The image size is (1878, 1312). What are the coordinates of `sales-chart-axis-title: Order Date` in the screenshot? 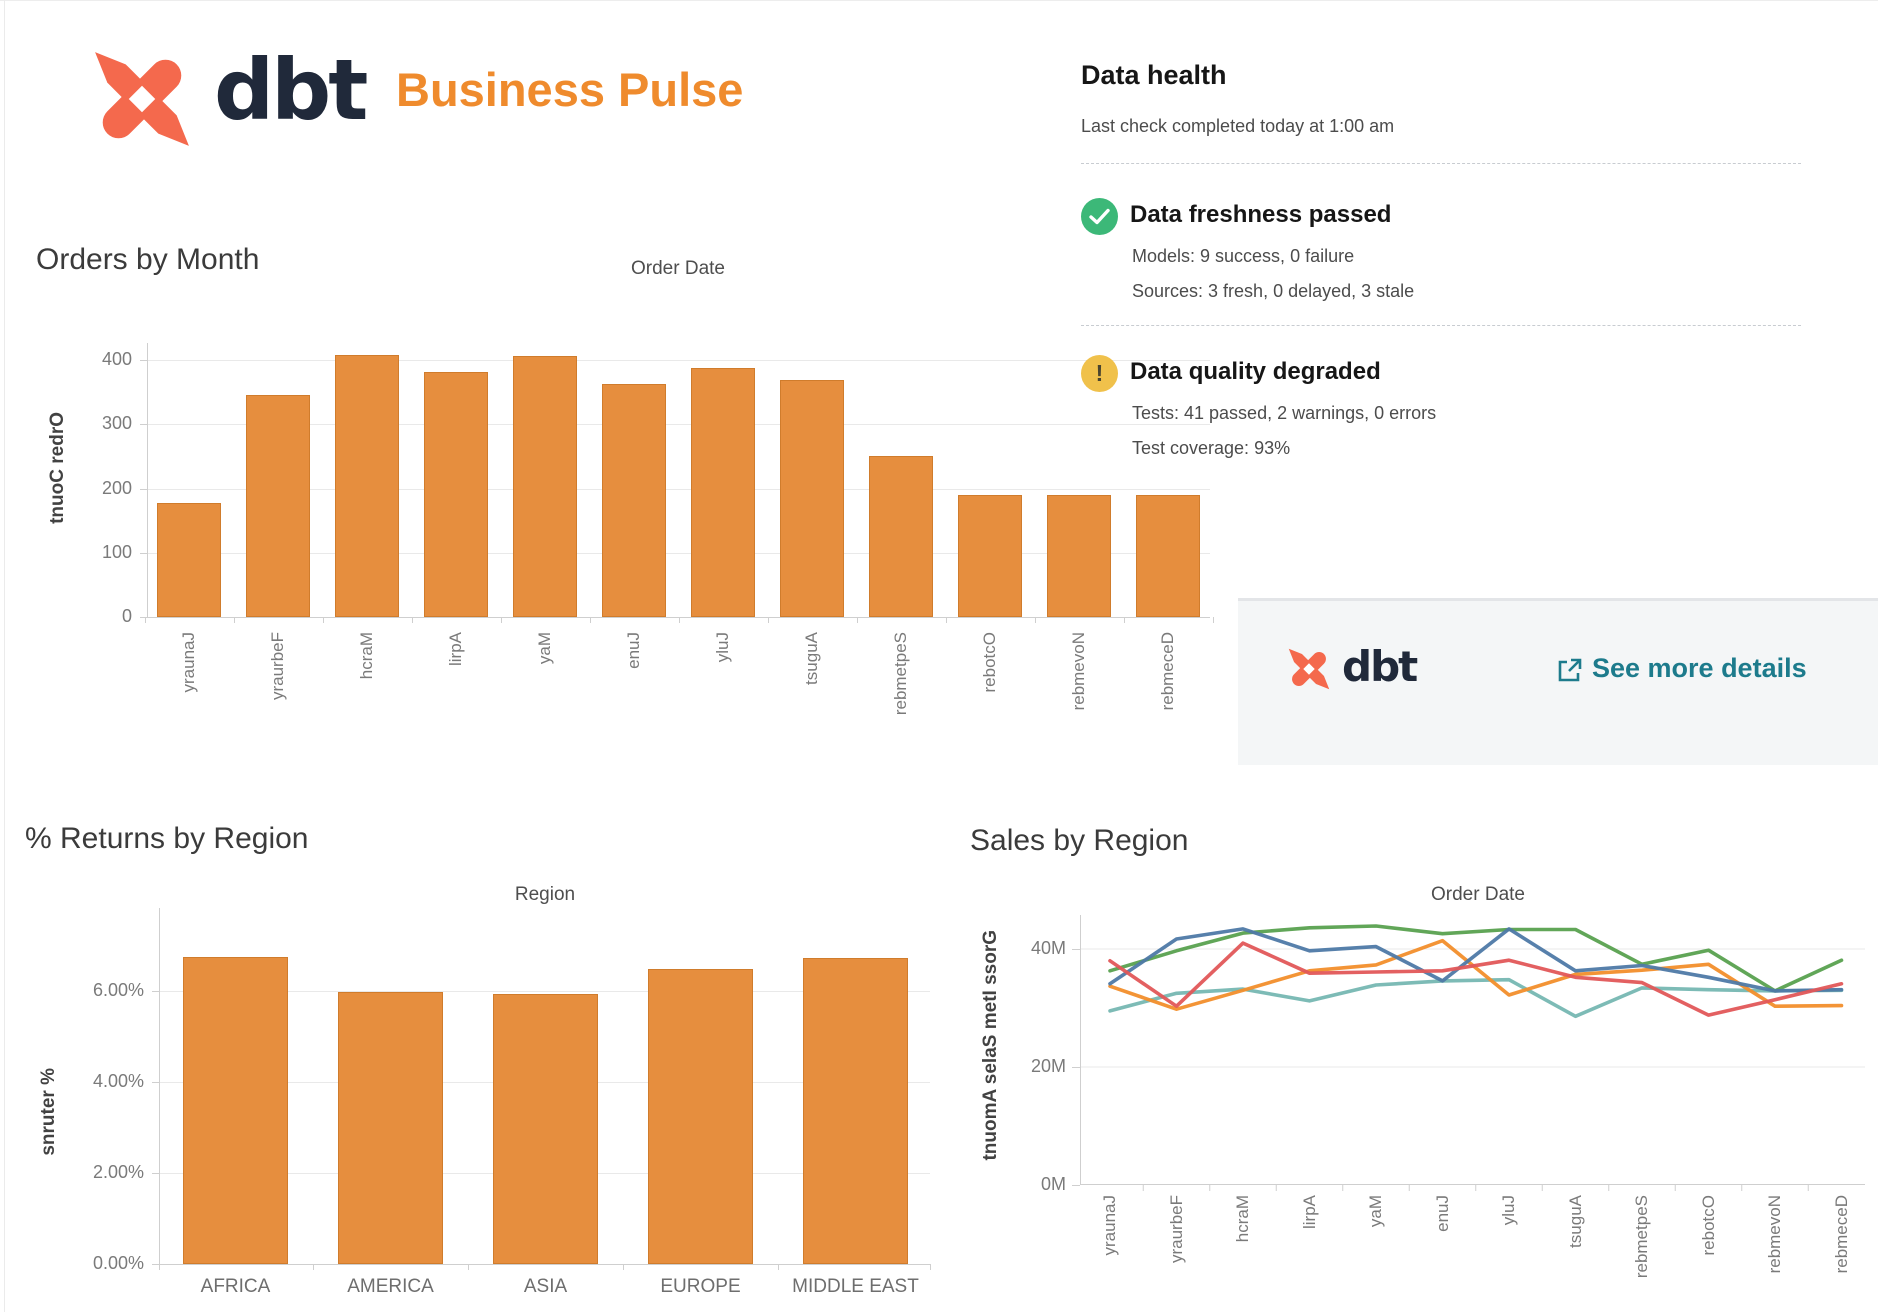 It's located at (1478, 894).